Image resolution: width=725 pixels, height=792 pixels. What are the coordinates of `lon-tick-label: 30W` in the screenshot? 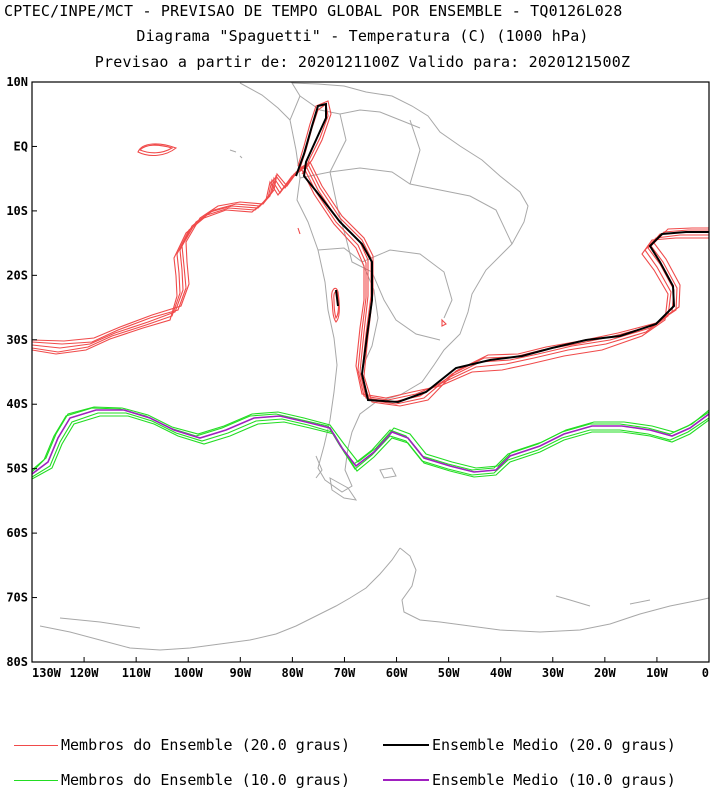 It's located at (553, 673).